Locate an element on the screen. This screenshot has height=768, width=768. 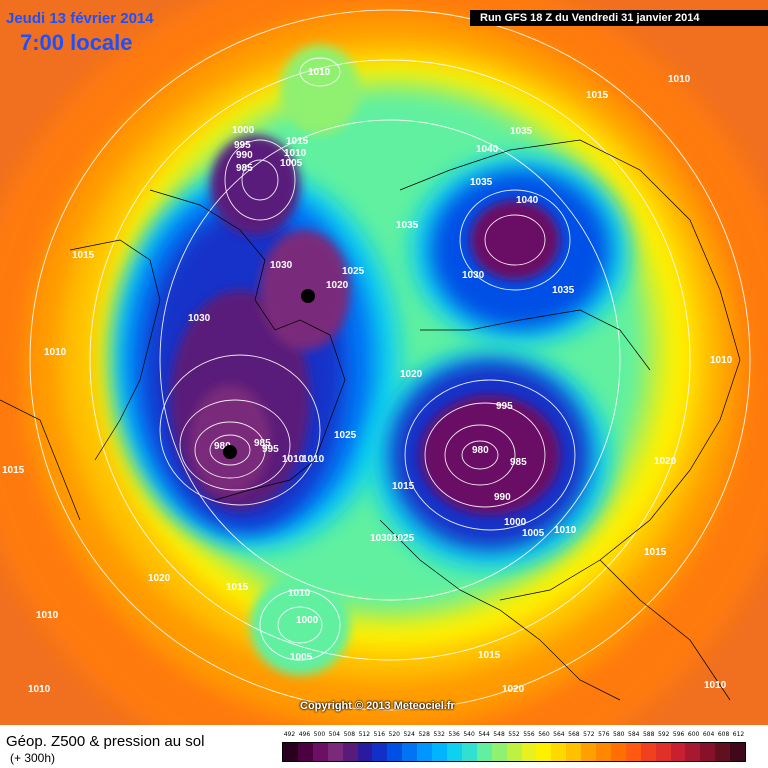
color-scale-label: 532 is located at coordinates (439, 734).